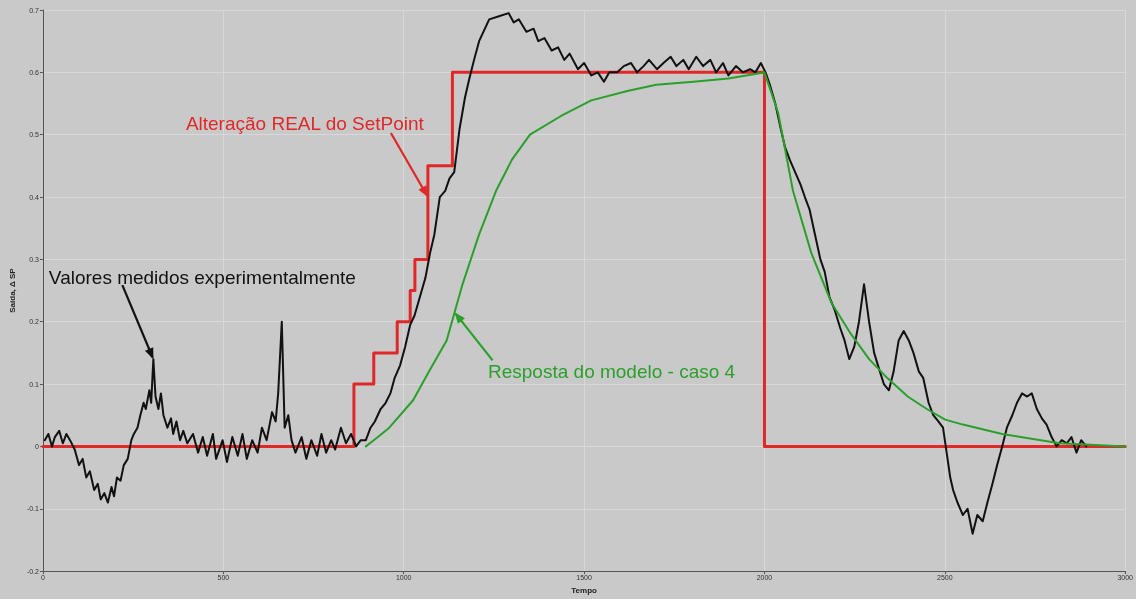 The width and height of the screenshot is (1136, 599). Describe the element at coordinates (305, 123) in the screenshot. I see `annotation: Alteração REAL do SetPoint` at that location.